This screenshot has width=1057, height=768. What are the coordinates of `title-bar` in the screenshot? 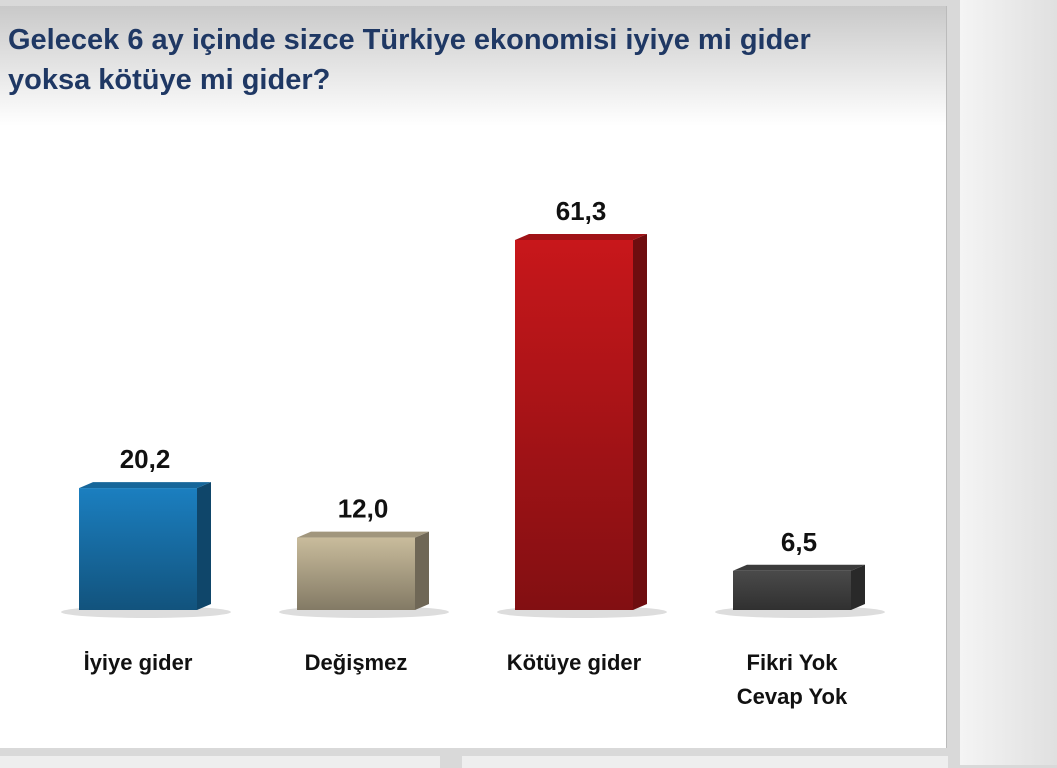 It's located at (473, 66).